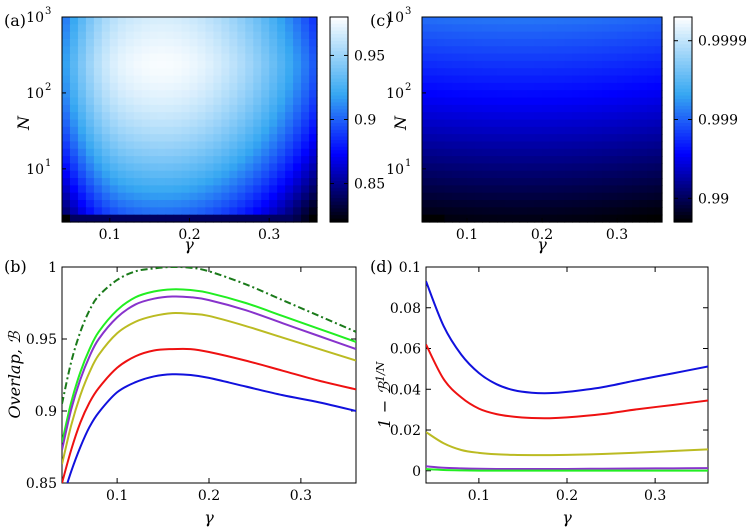  I want to click on colorbar-a: 0.850.90.95, so click(357, 119).